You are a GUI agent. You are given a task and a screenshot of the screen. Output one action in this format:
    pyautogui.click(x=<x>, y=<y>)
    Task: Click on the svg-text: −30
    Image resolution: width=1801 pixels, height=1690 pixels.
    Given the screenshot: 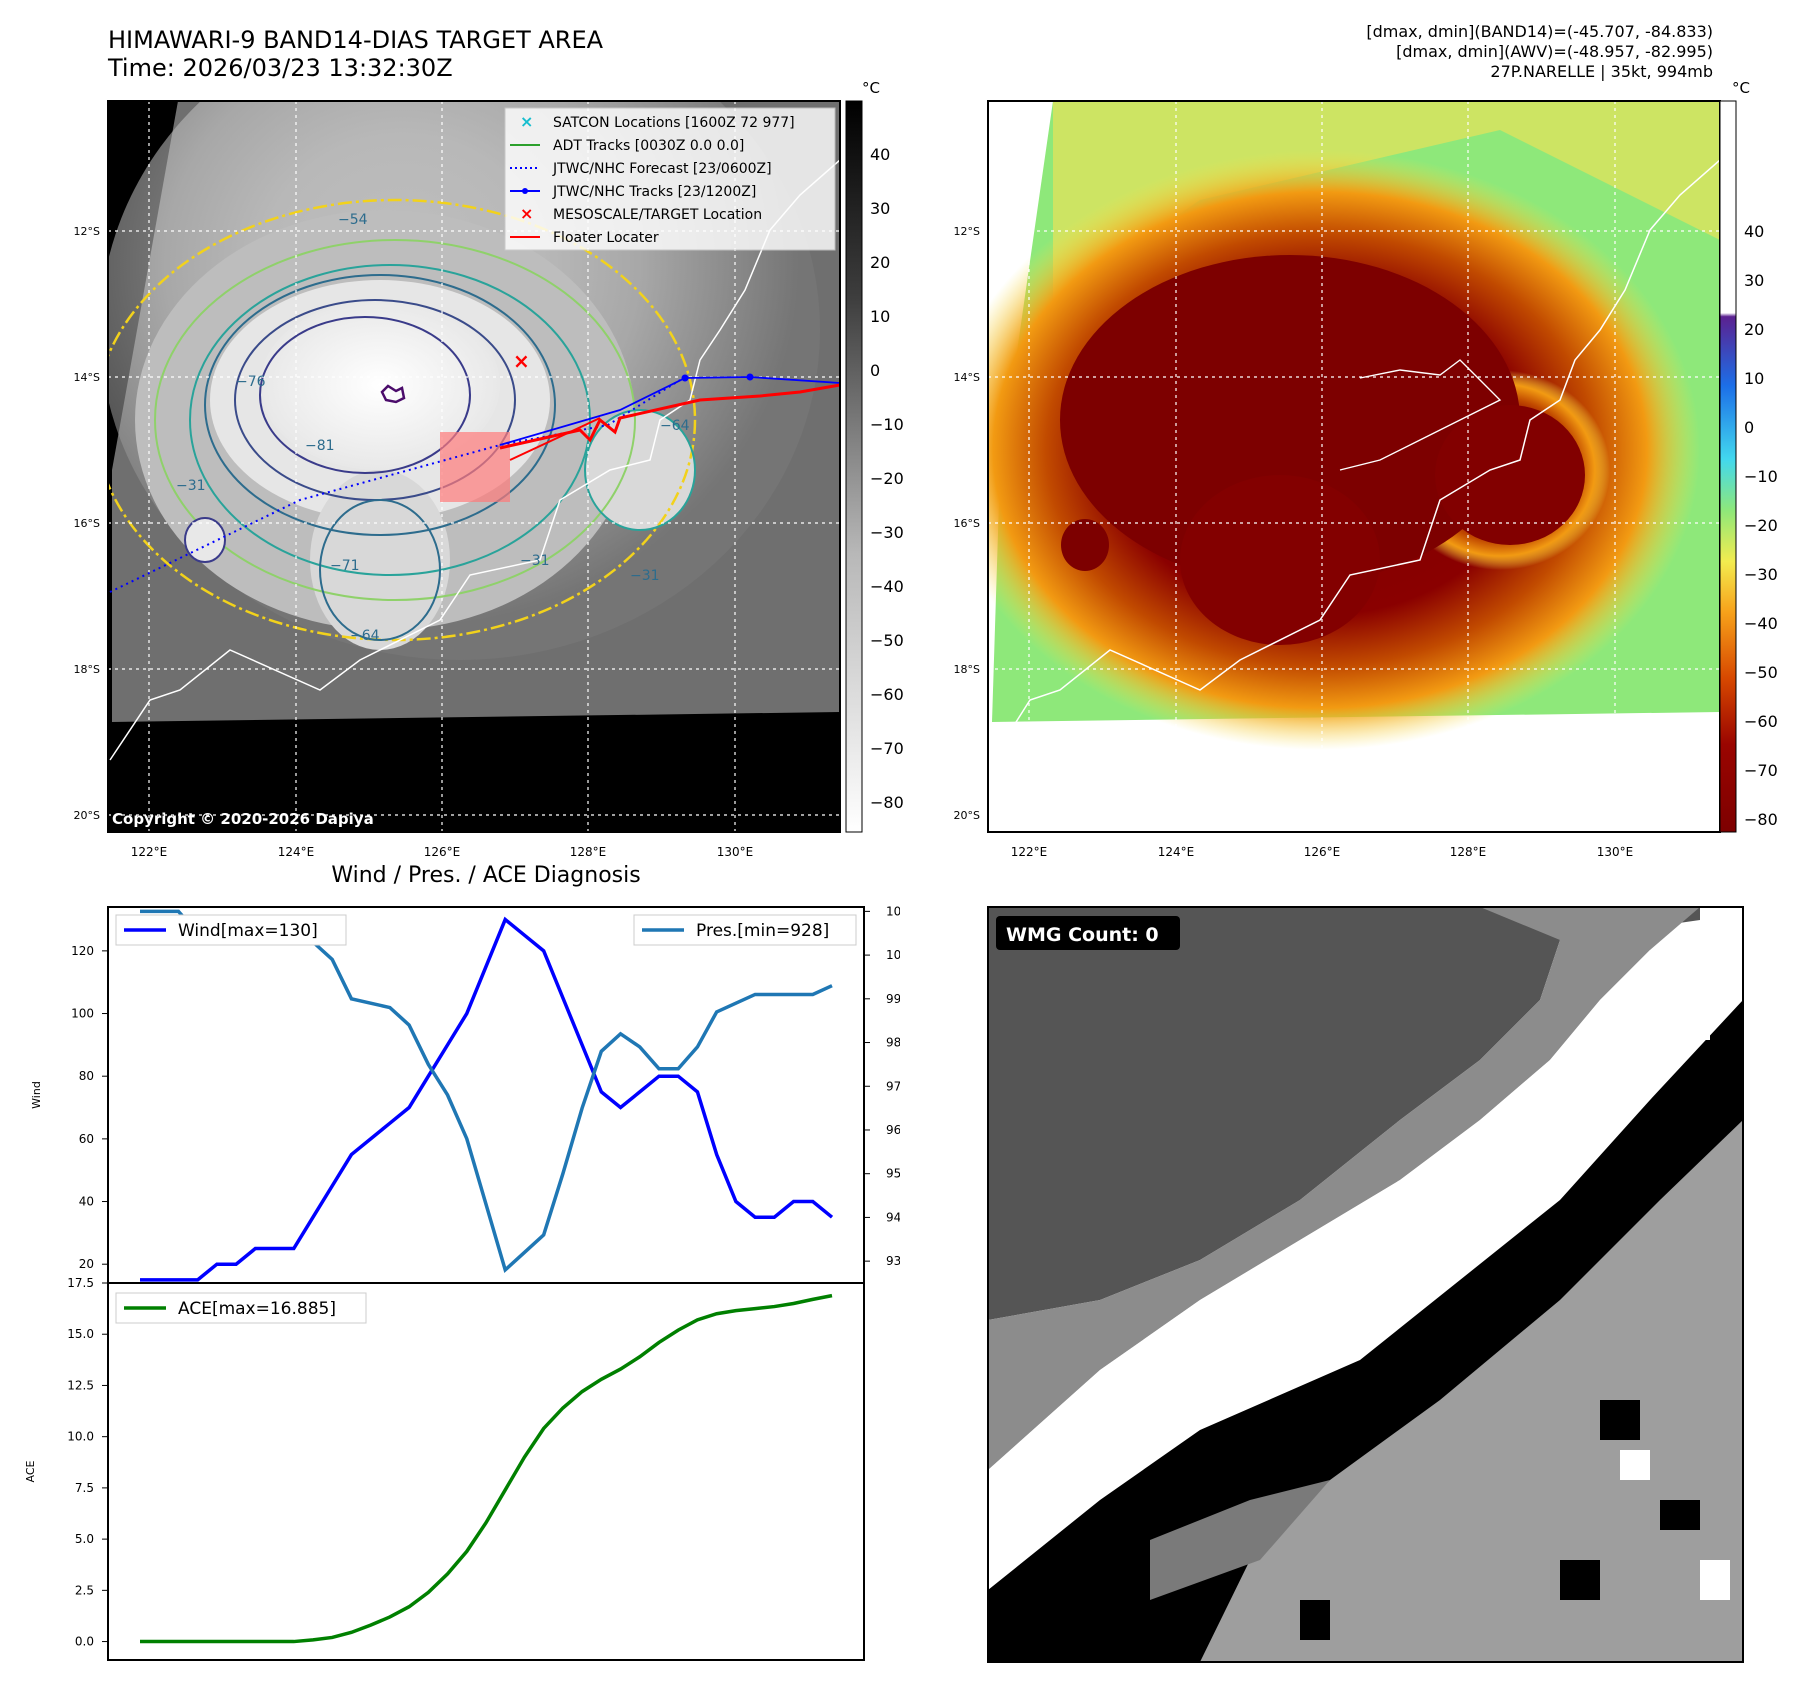 What is the action you would take?
    pyautogui.click(x=887, y=532)
    